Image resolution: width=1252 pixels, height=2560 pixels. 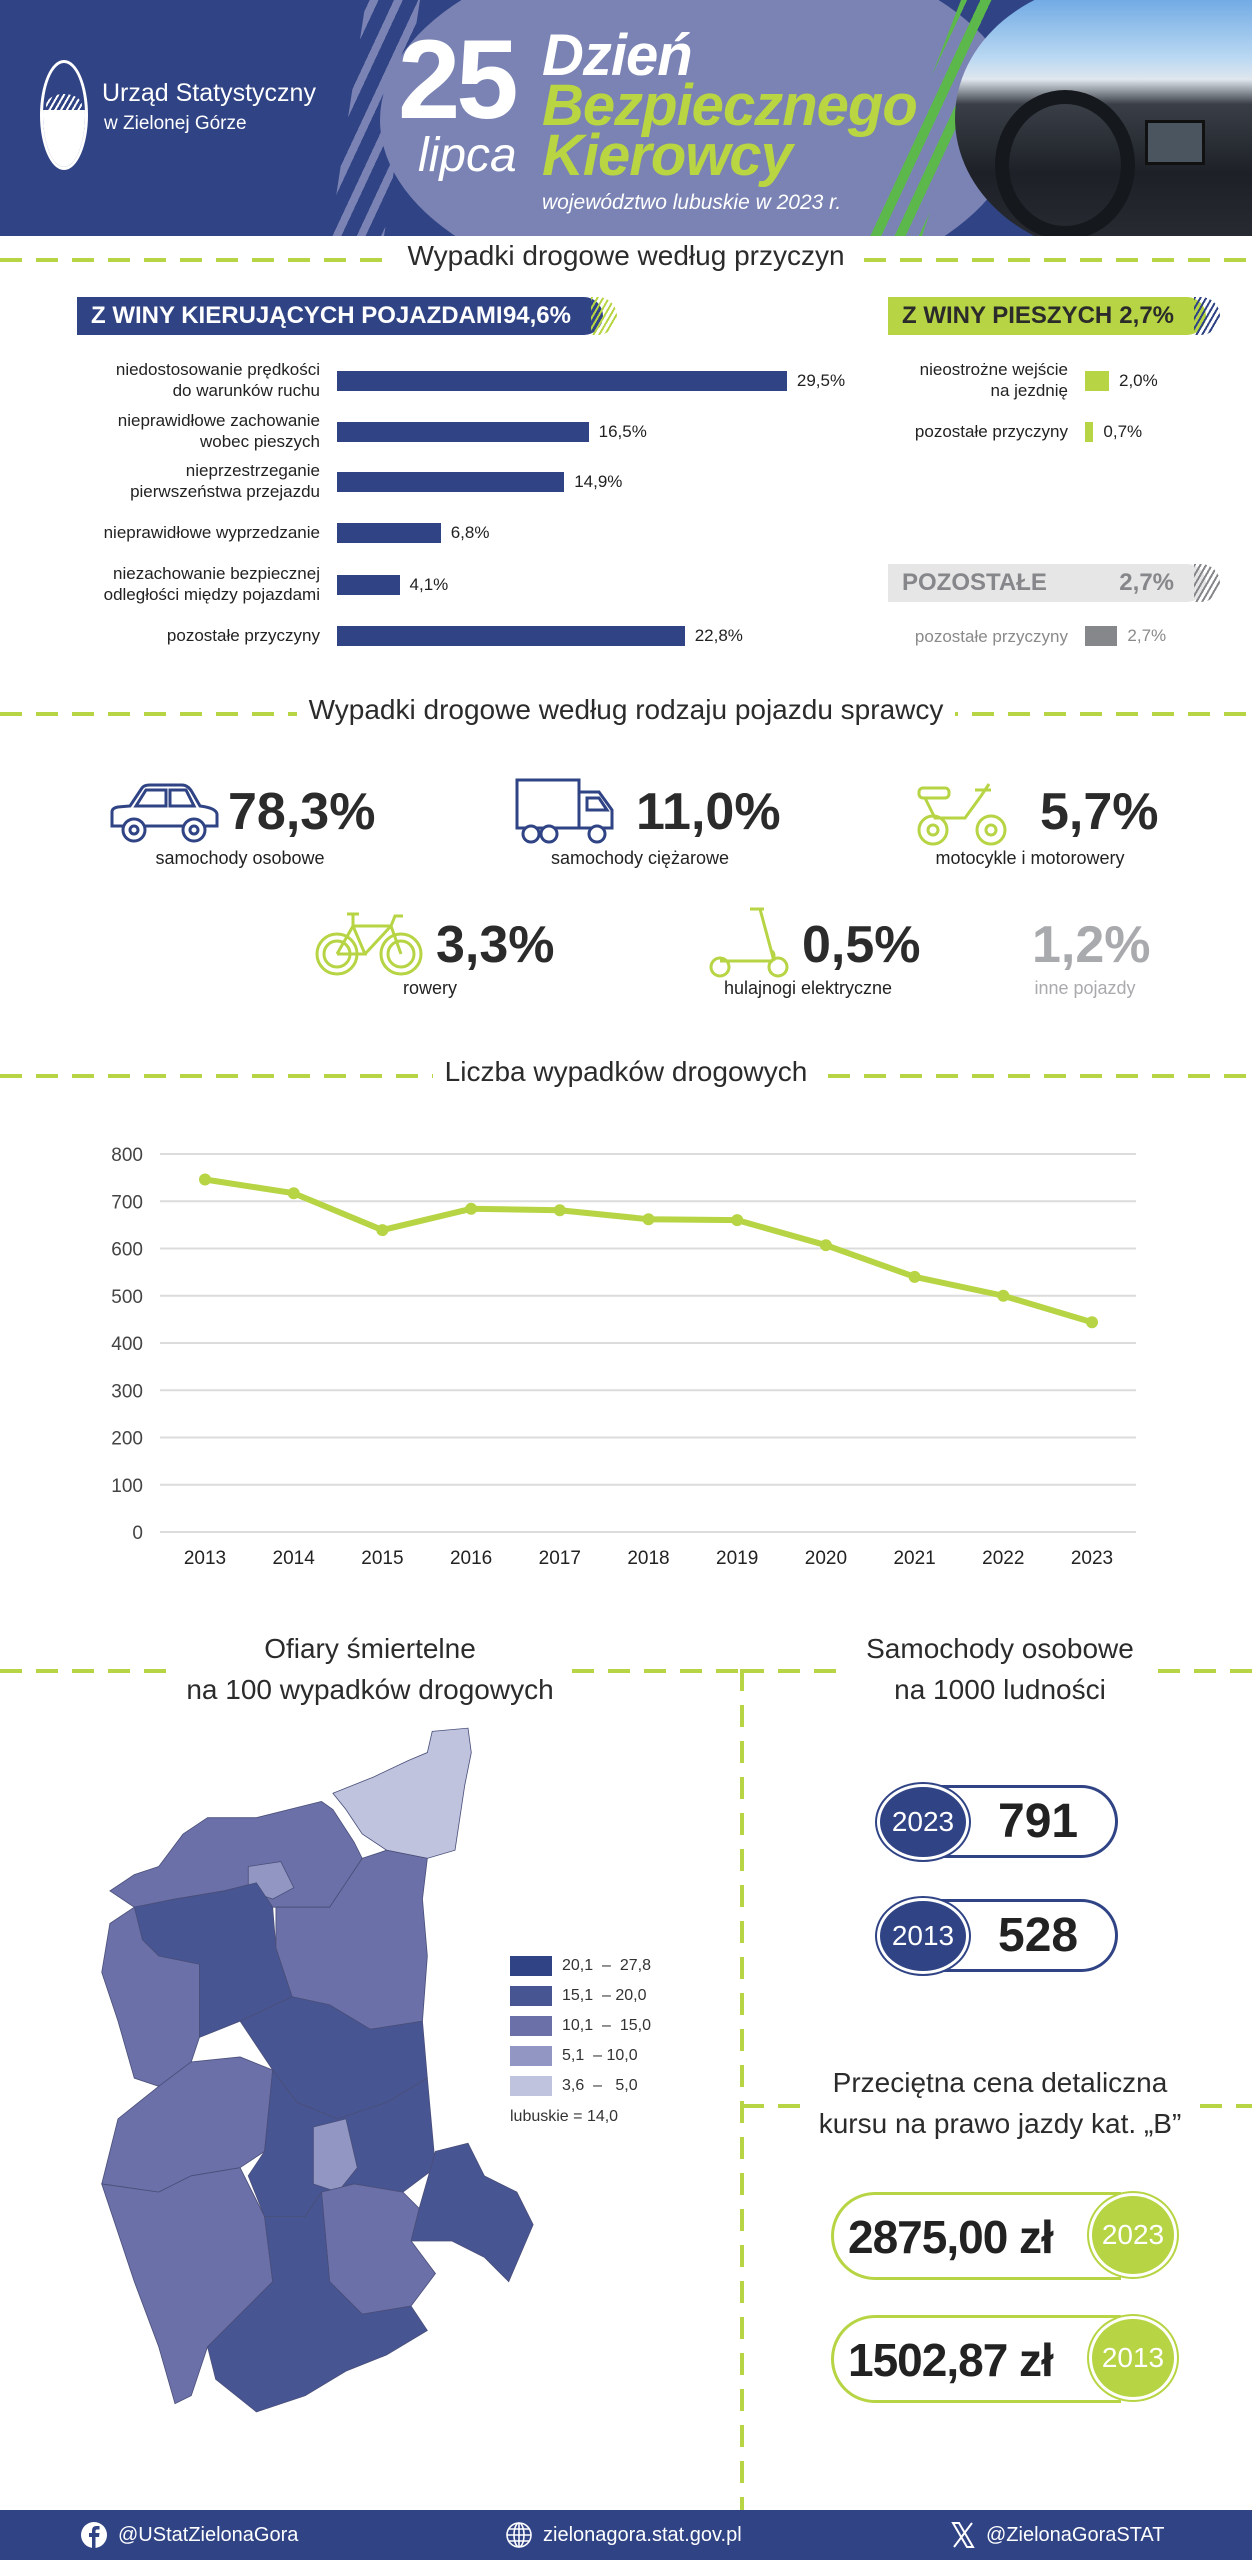 I want to click on pedestrians-value: 2,7%, so click(x=1146, y=315).